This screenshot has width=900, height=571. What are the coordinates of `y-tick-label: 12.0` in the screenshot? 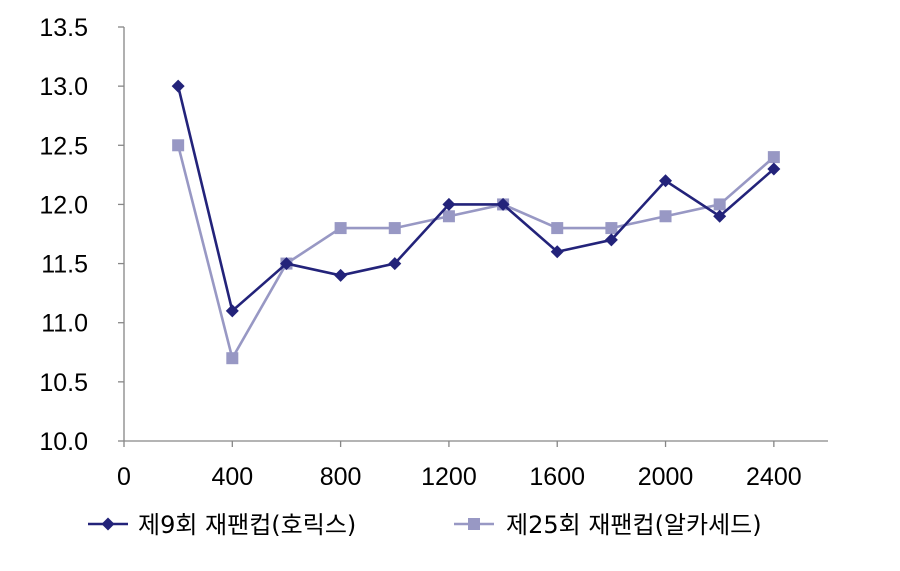 It's located at (63, 205).